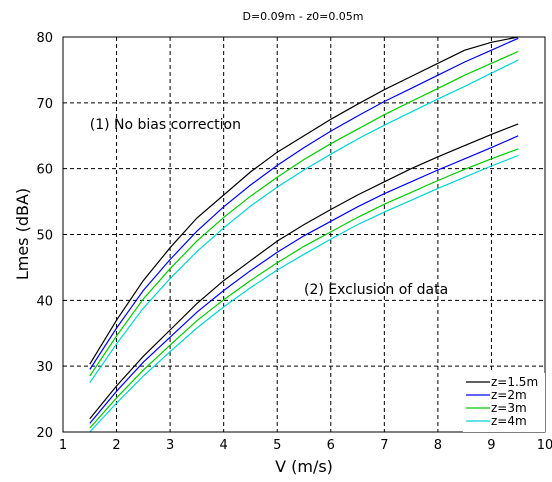 The image size is (552, 482). I want to click on x-axis-label: V (m/s), so click(304, 466).